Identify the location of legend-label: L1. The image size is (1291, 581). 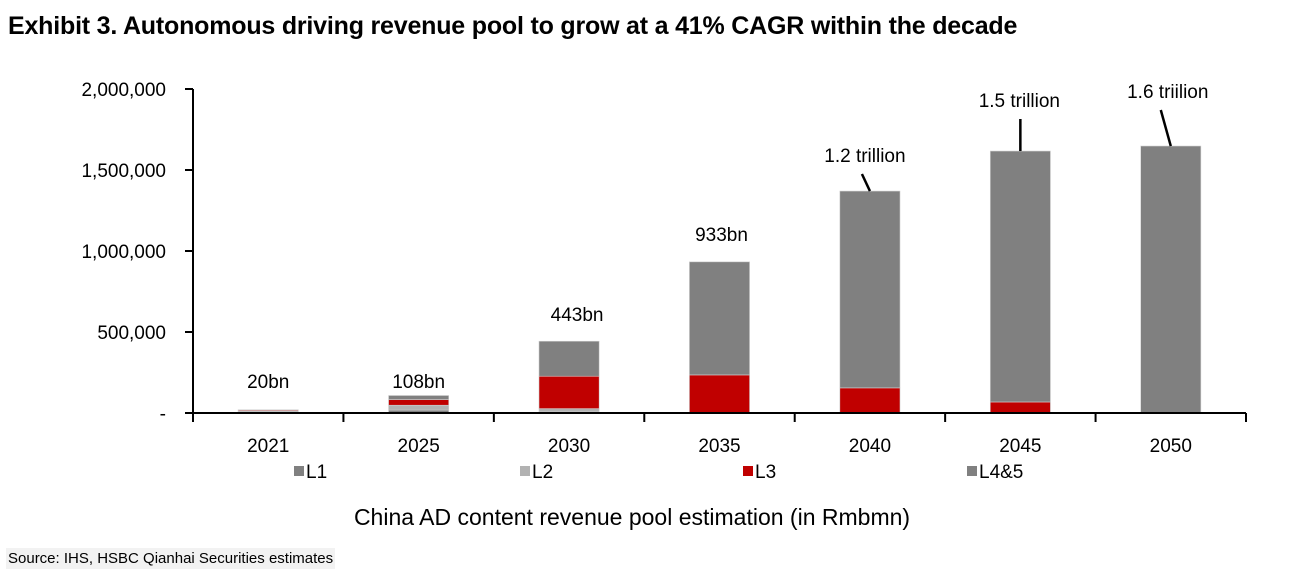
(316, 472).